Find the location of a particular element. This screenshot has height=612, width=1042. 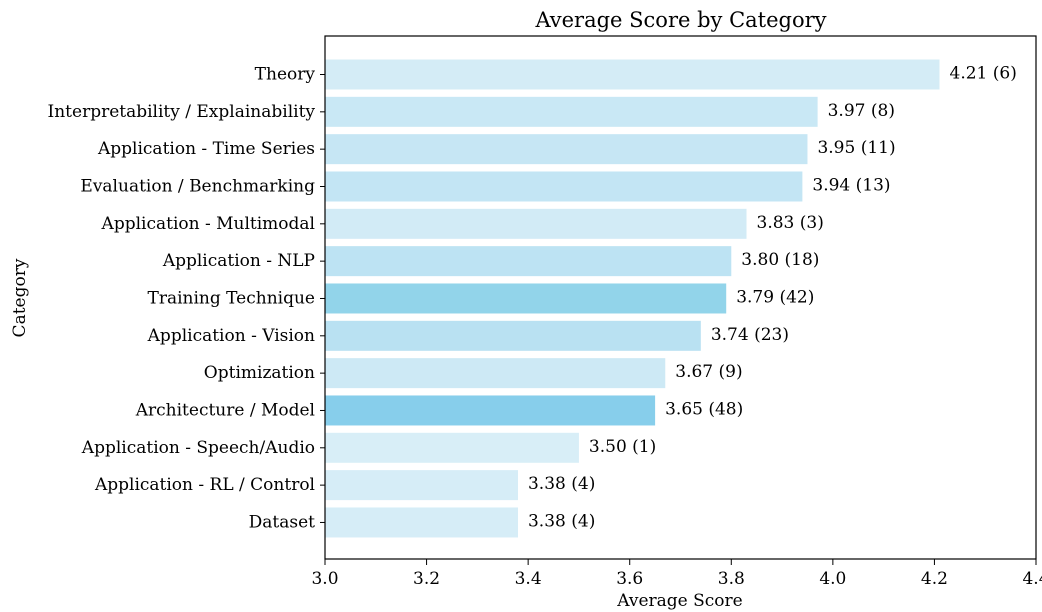

data-label: 3.83 (3) is located at coordinates (790, 223).